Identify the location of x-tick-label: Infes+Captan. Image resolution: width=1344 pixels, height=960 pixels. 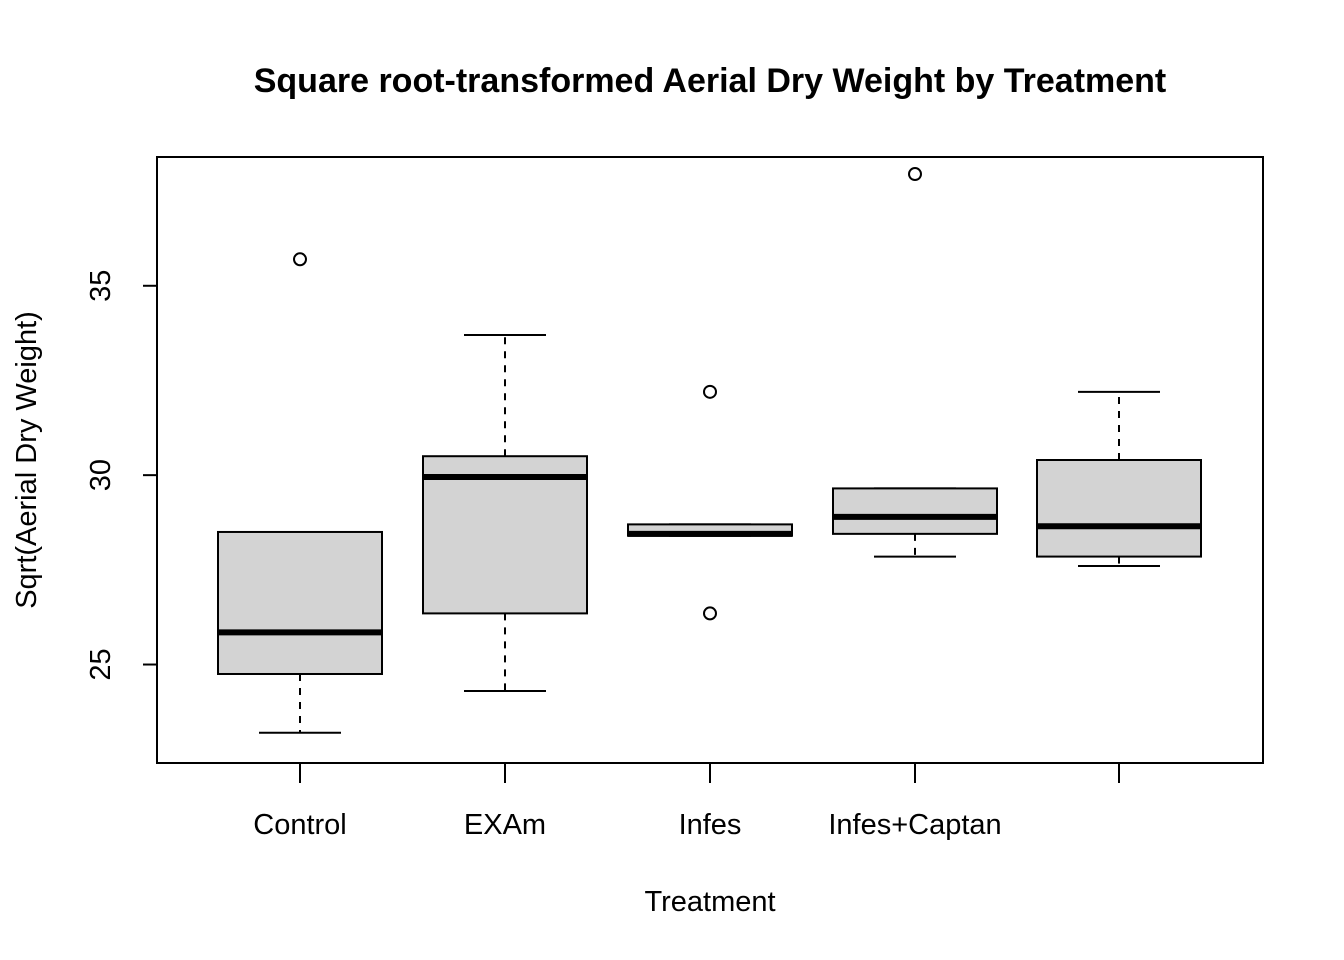
(914, 825).